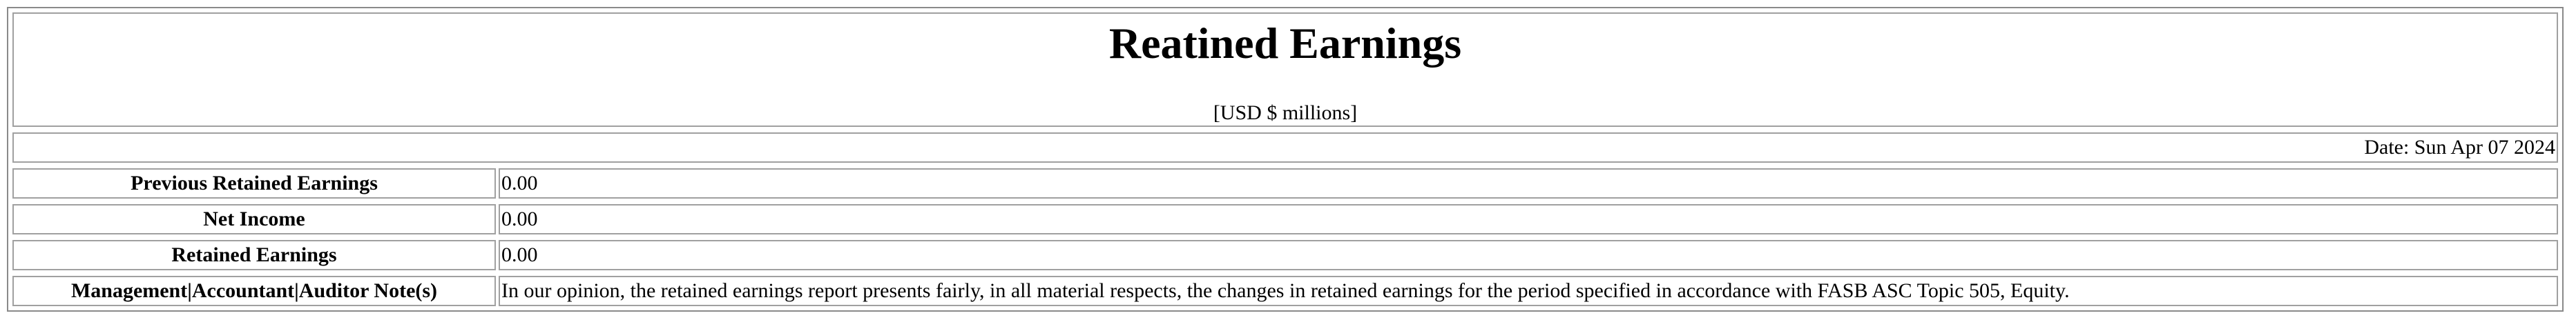 The height and width of the screenshot is (331, 2576). I want to click on report-date-table: Date: Sun Apr 07 2024, so click(1285, 148).